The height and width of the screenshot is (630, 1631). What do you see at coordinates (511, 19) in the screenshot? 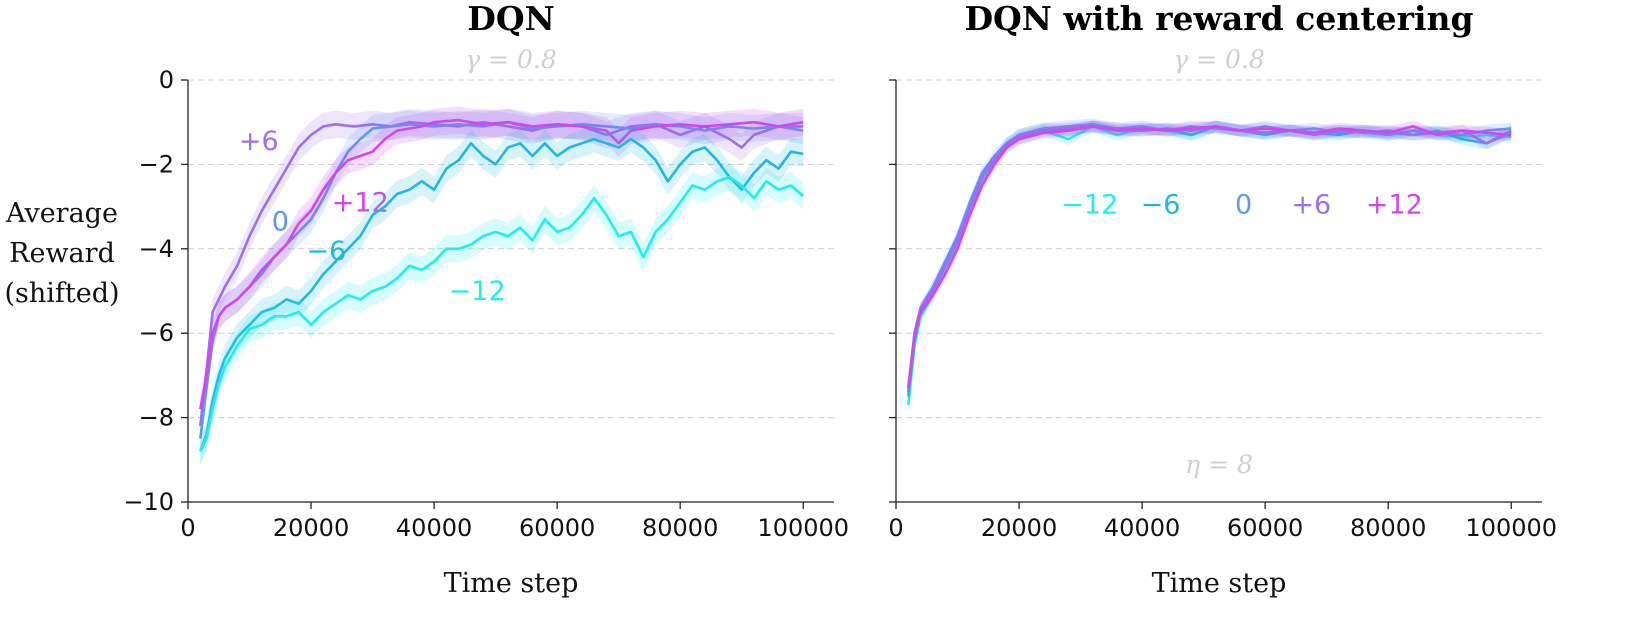
I see `chart-title: DQN` at bounding box center [511, 19].